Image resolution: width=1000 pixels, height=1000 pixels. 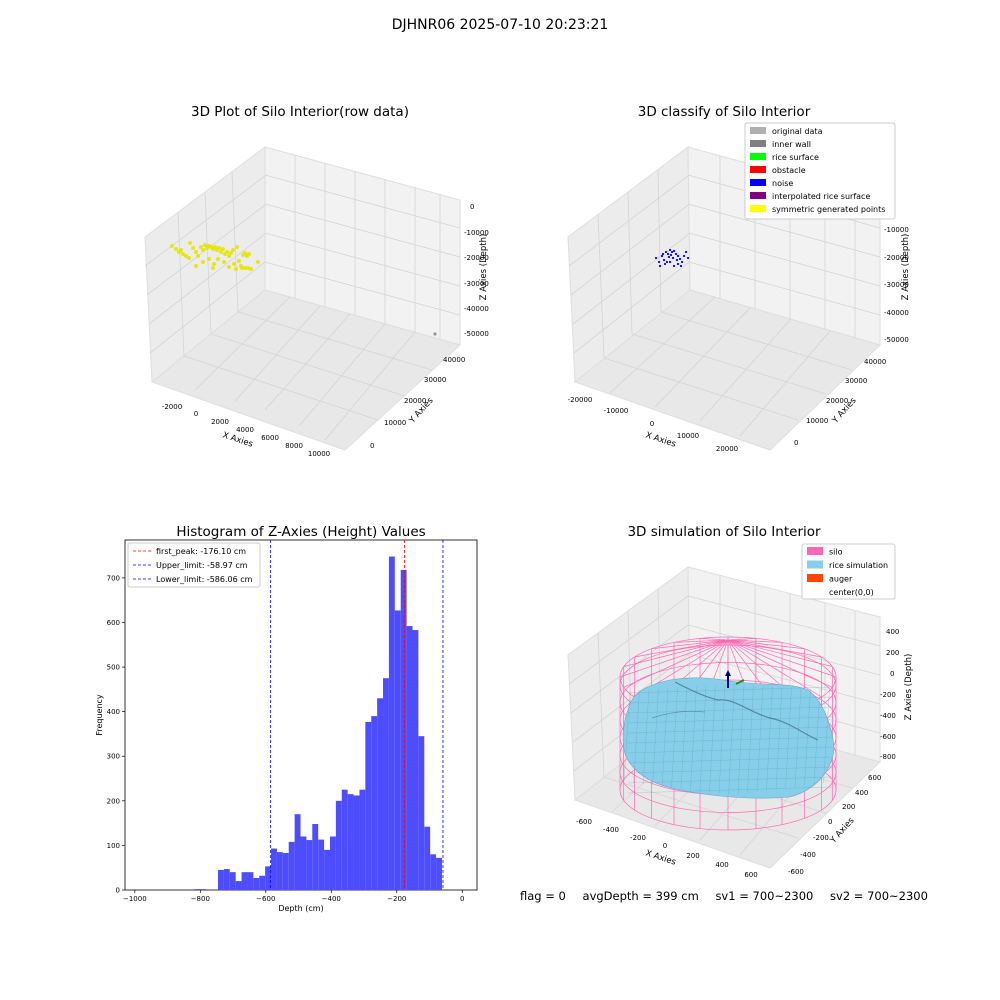 What do you see at coordinates (200, 899) in the screenshot?
I see `histogram-x-tick-label: −800` at bounding box center [200, 899].